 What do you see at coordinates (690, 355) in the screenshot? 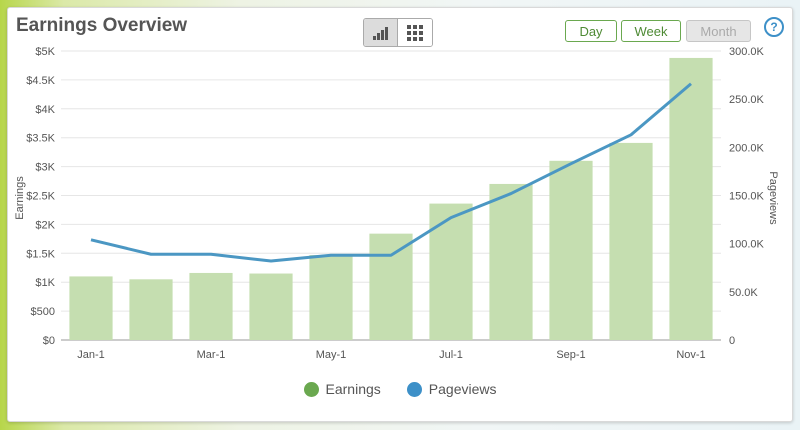
I see `x-tick-label: Nov-1` at bounding box center [690, 355].